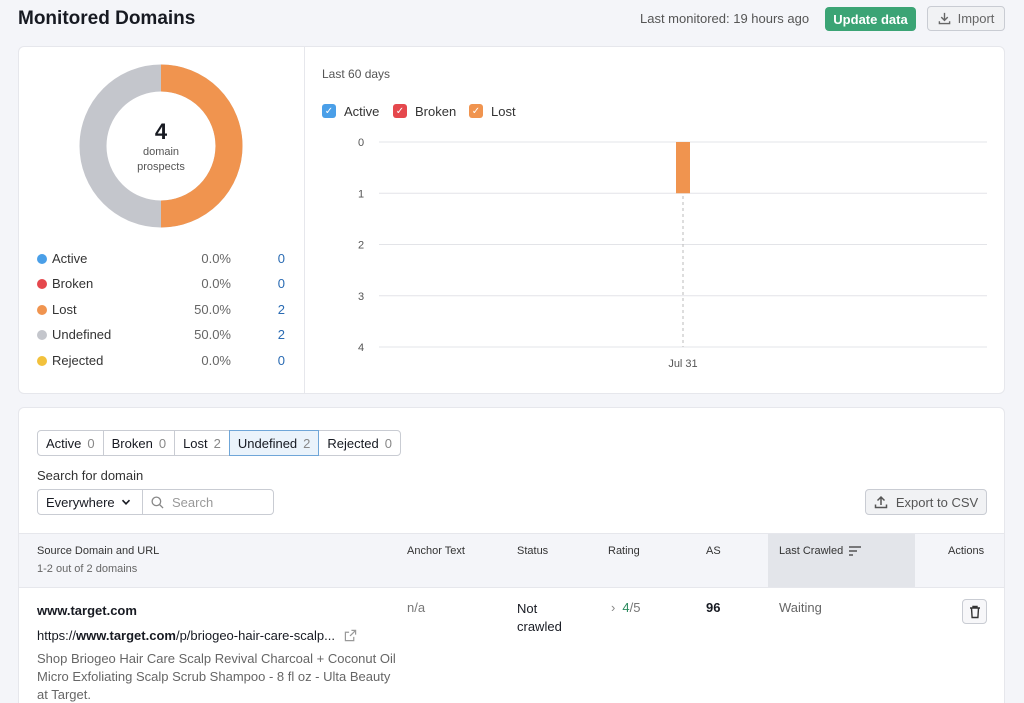 The height and width of the screenshot is (703, 1024). What do you see at coordinates (356, 74) in the screenshot?
I see `chart-period: Last 60 days` at bounding box center [356, 74].